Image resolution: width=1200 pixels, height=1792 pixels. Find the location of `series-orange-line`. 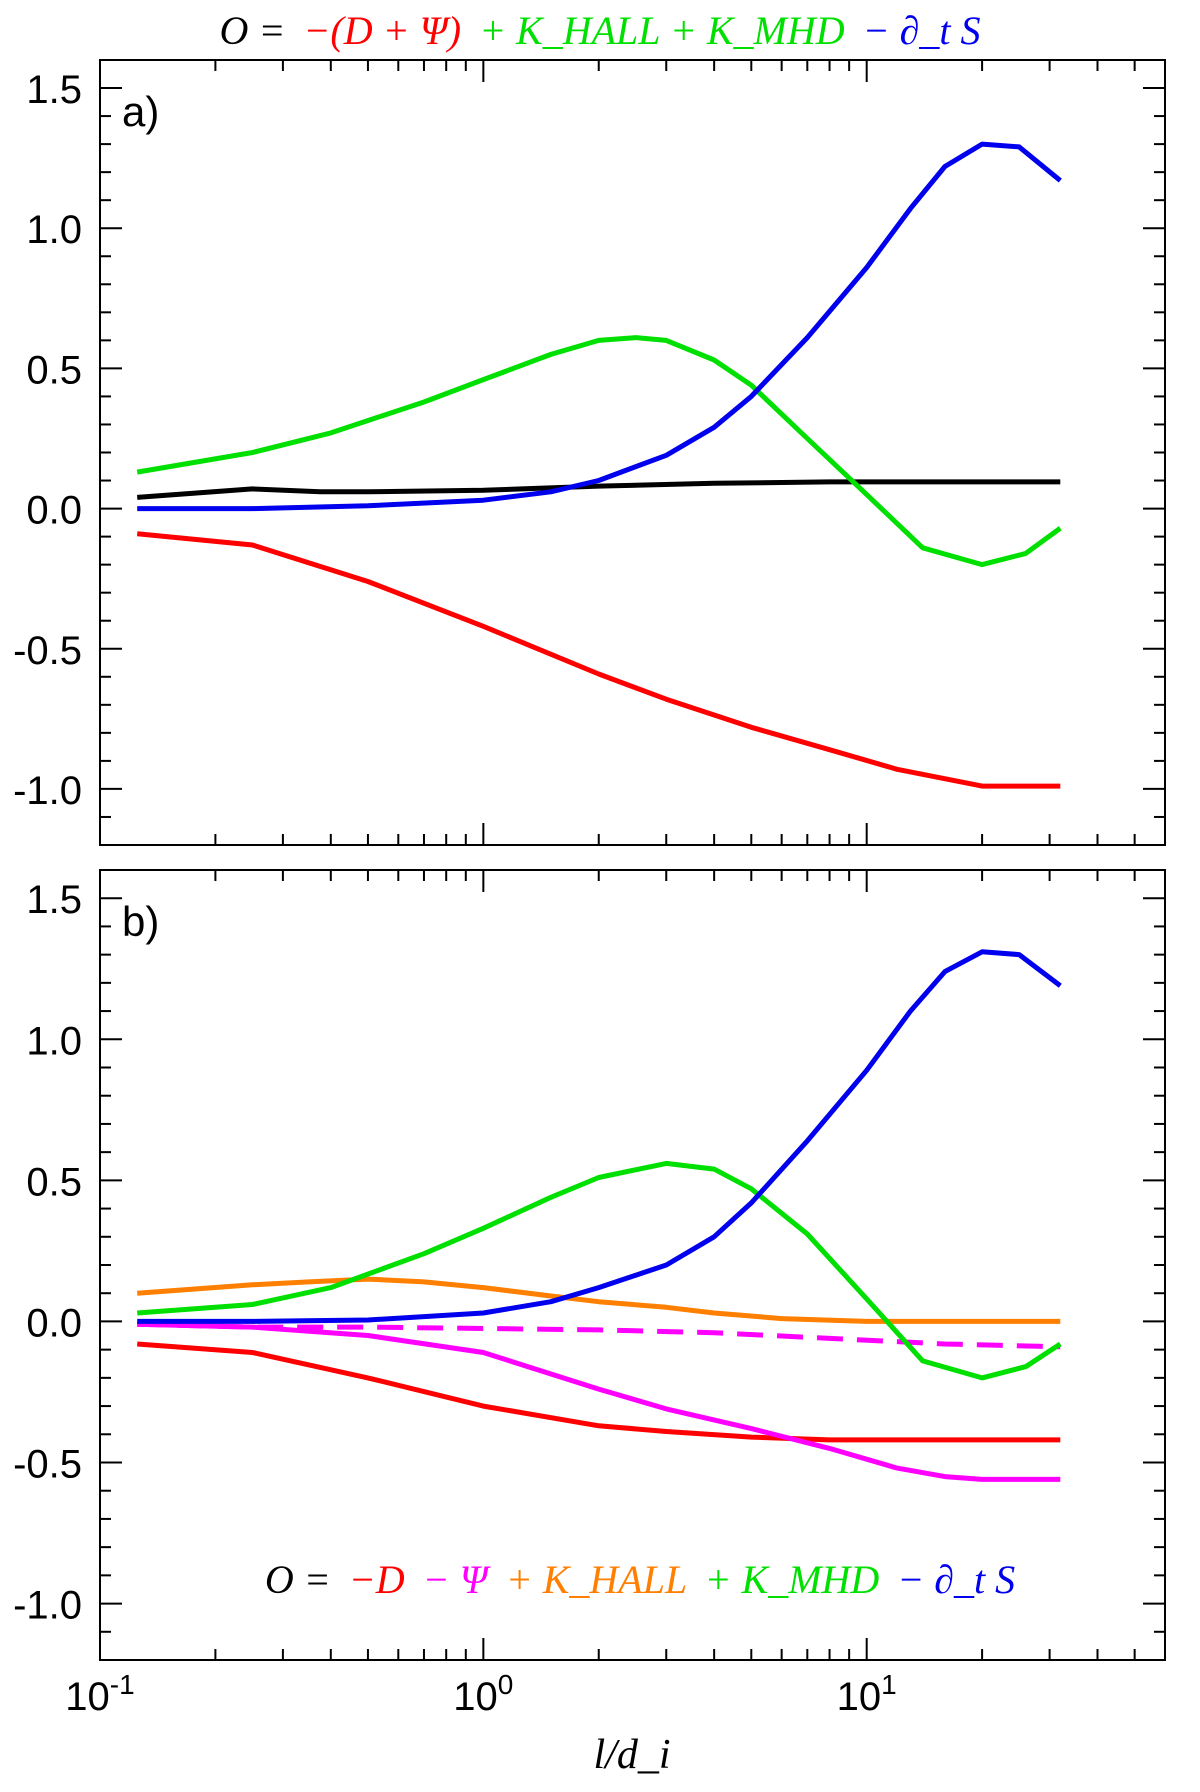

series-orange-line is located at coordinates (599, 1300).